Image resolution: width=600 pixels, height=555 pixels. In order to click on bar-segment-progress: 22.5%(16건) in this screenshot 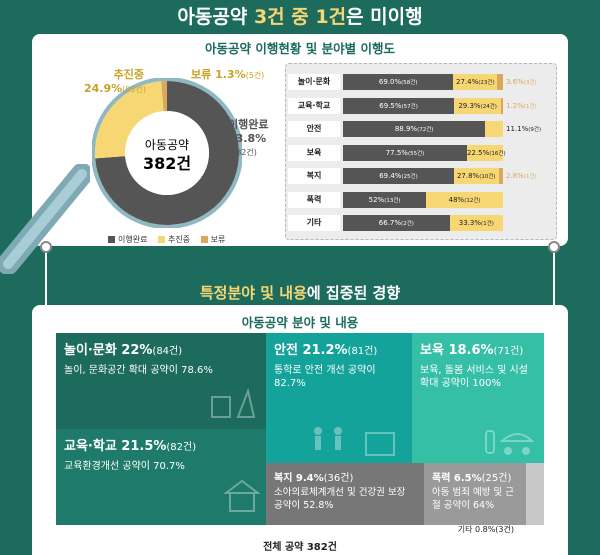, I will do `click(486, 152)`.